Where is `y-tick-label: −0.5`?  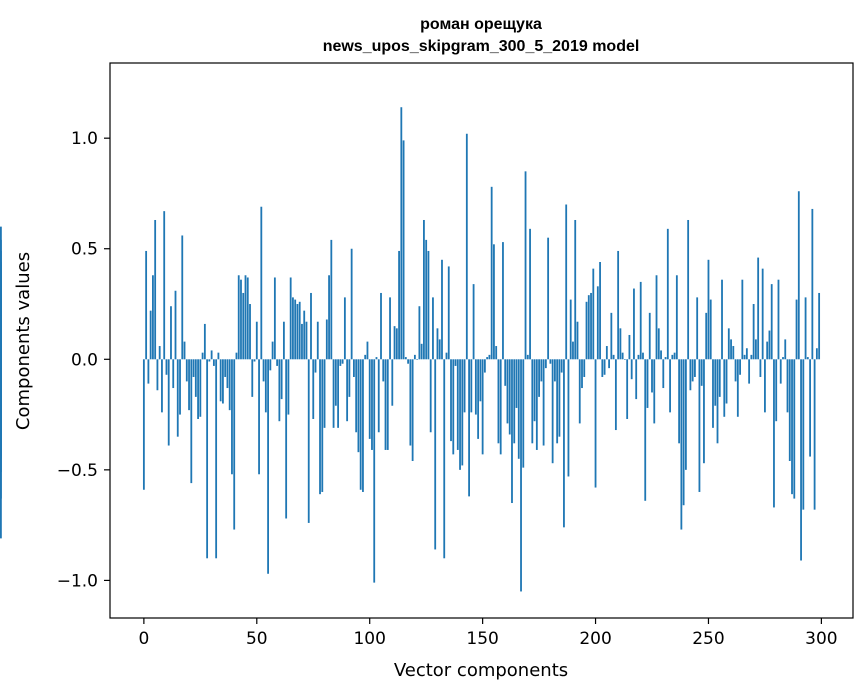 y-tick-label: −0.5 is located at coordinates (77, 471).